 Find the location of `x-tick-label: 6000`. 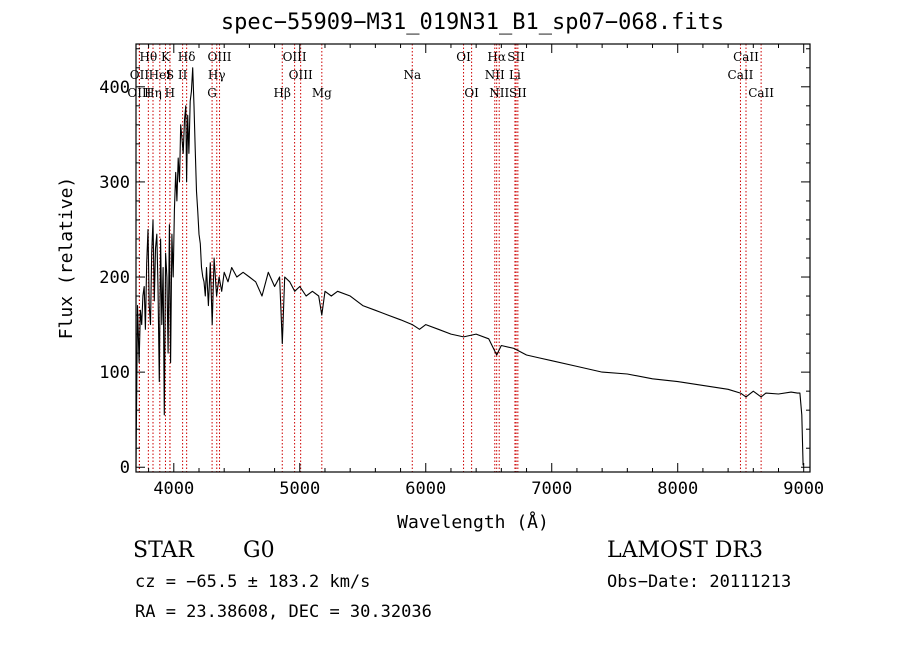

x-tick-label: 6000 is located at coordinates (425, 489).